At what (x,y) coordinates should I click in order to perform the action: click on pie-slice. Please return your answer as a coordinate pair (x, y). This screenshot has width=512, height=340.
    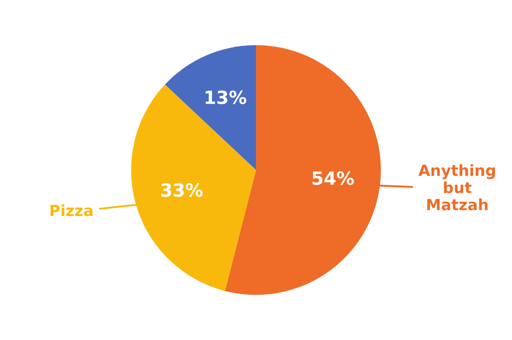
    Looking at the image, I should click on (210, 107).